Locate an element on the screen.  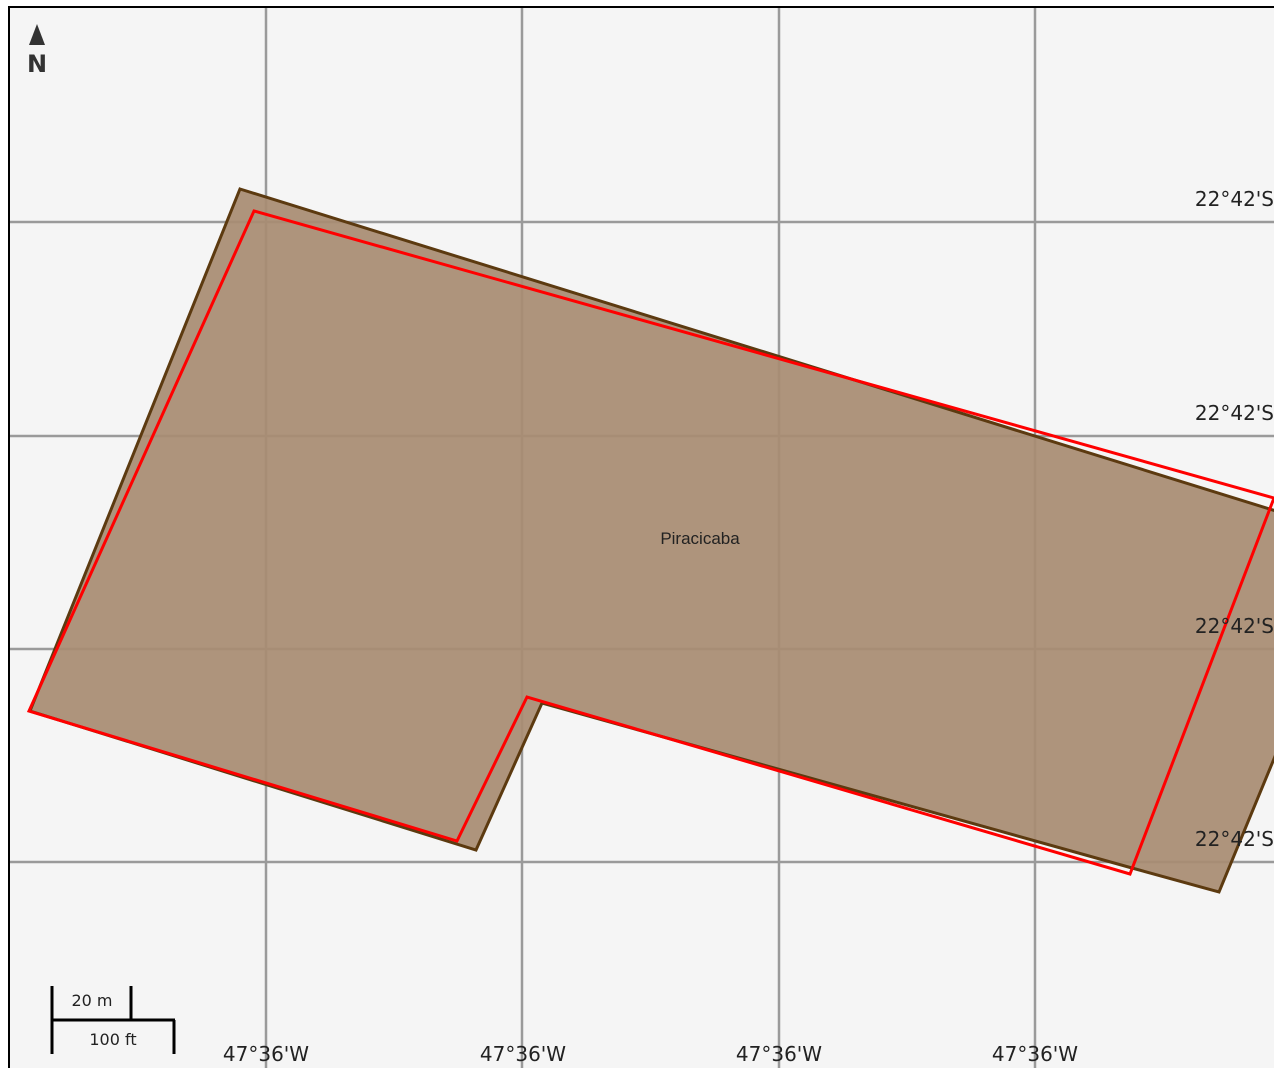
scale-bar: 20 m 100 ft is located at coordinates (113, 1020).